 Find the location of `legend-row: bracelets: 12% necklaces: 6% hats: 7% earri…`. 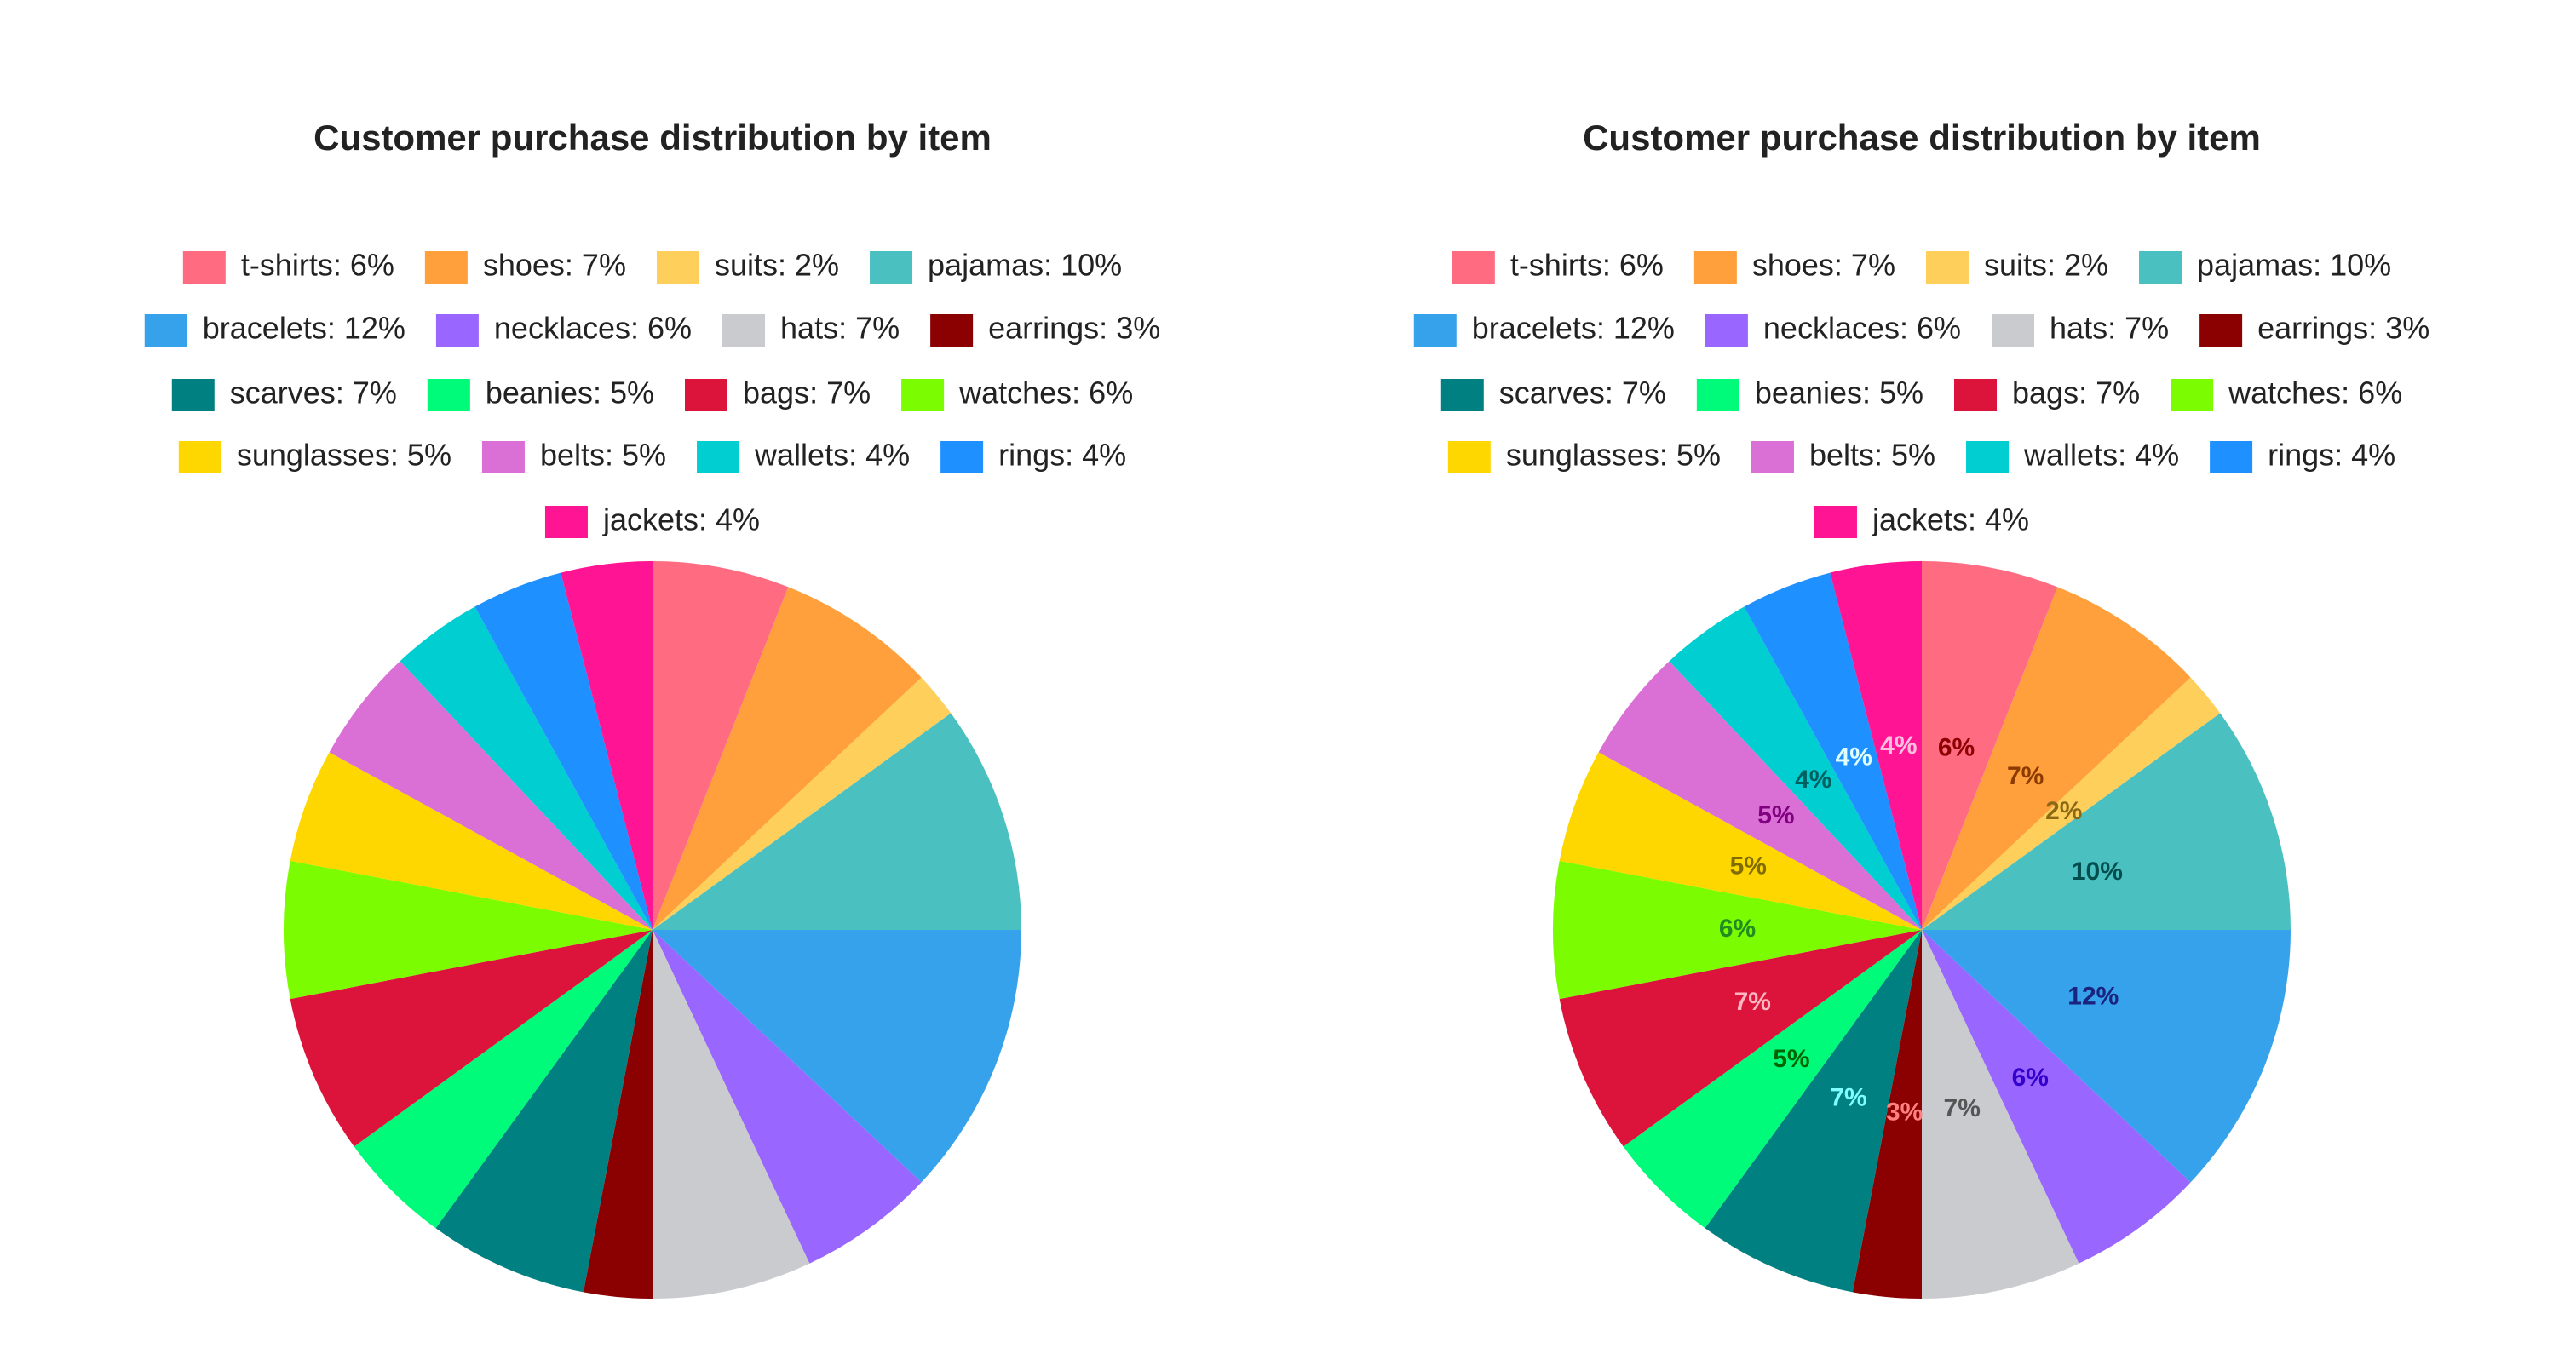

legend-row: bracelets: 12% necklaces: 6% hats: 7% earri… is located at coordinates (652, 329).